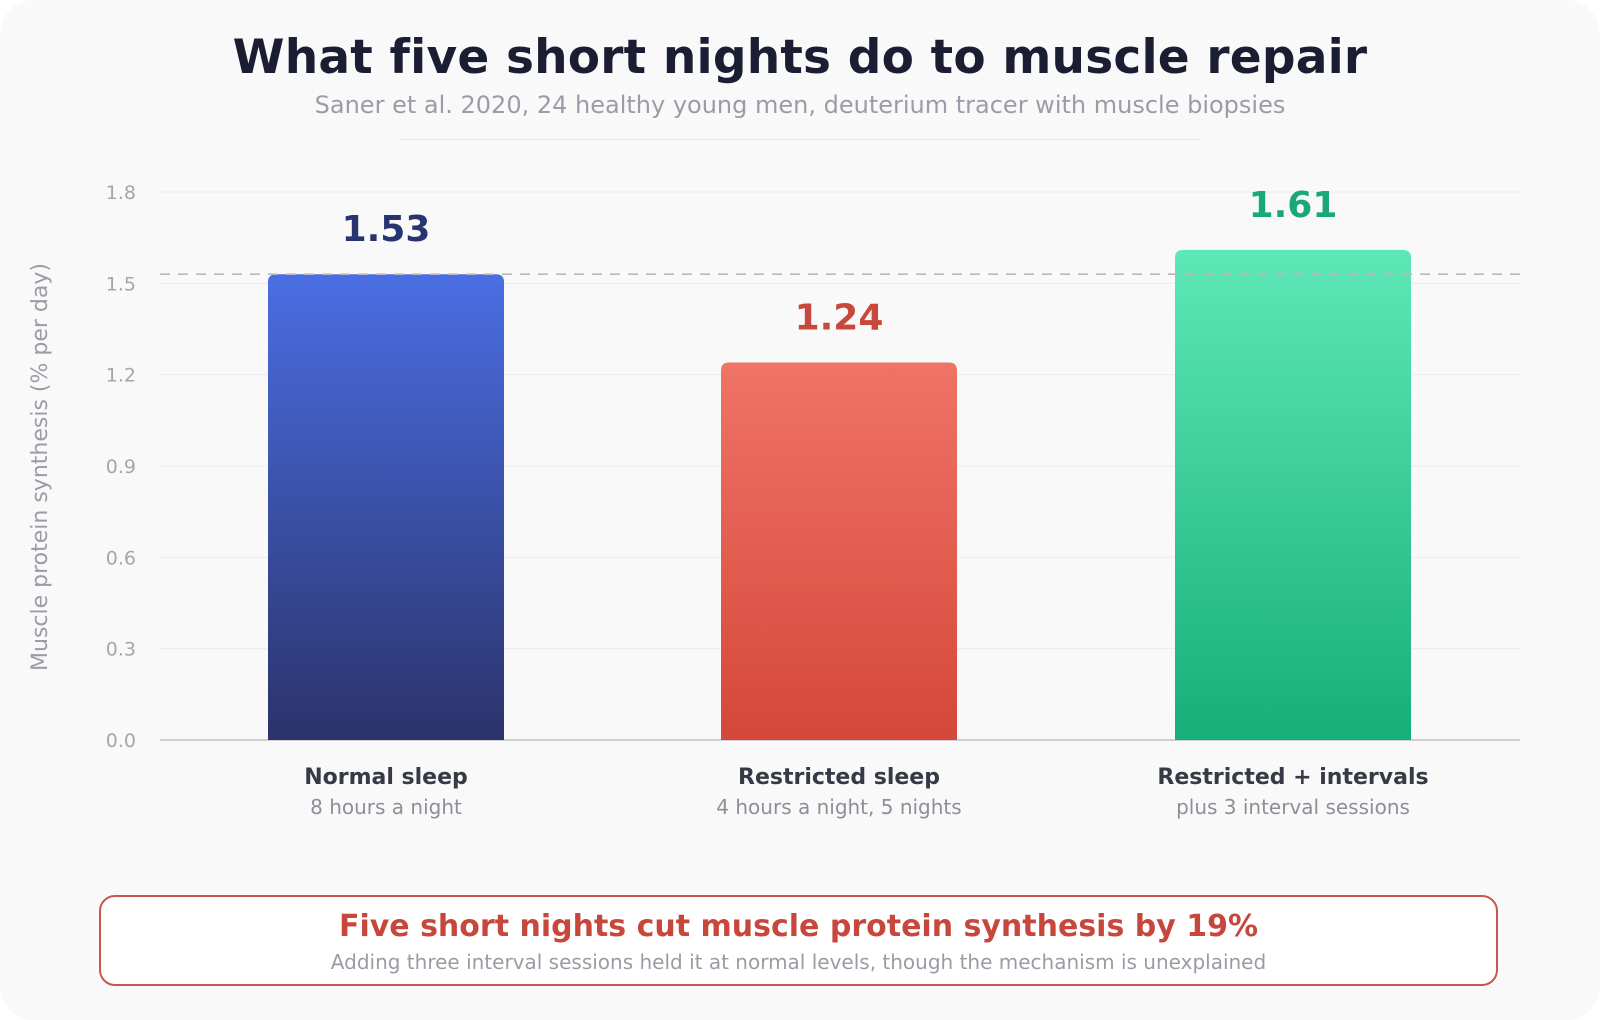  Describe the element at coordinates (121, 467) in the screenshot. I see `y-tick-label: 0.9` at that location.